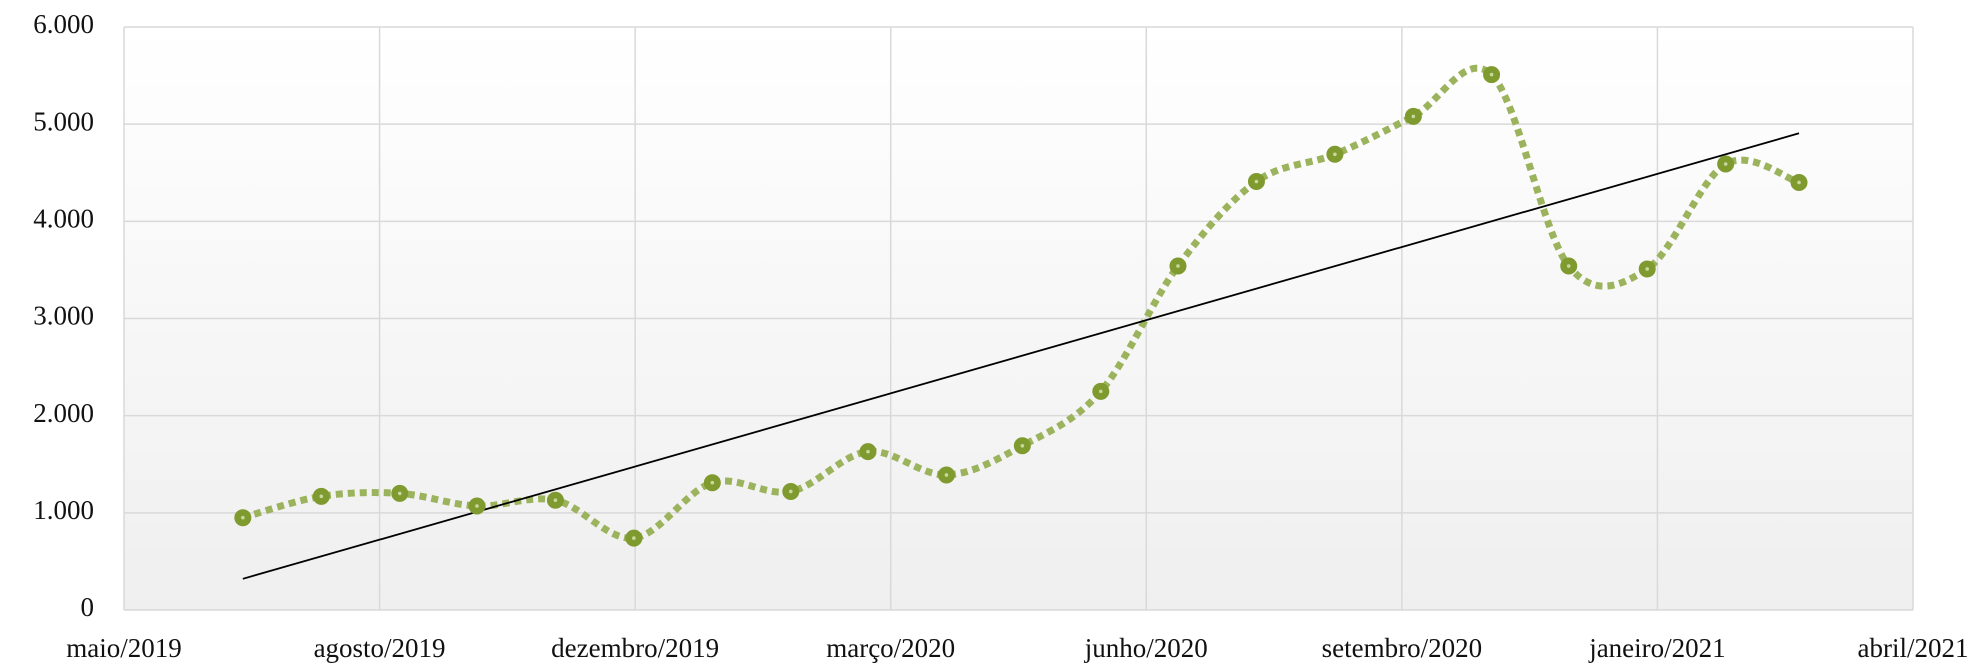 The height and width of the screenshot is (667, 1985). Describe the element at coordinates (63, 219) in the screenshot. I see `y-tick-label: 4.000` at that location.